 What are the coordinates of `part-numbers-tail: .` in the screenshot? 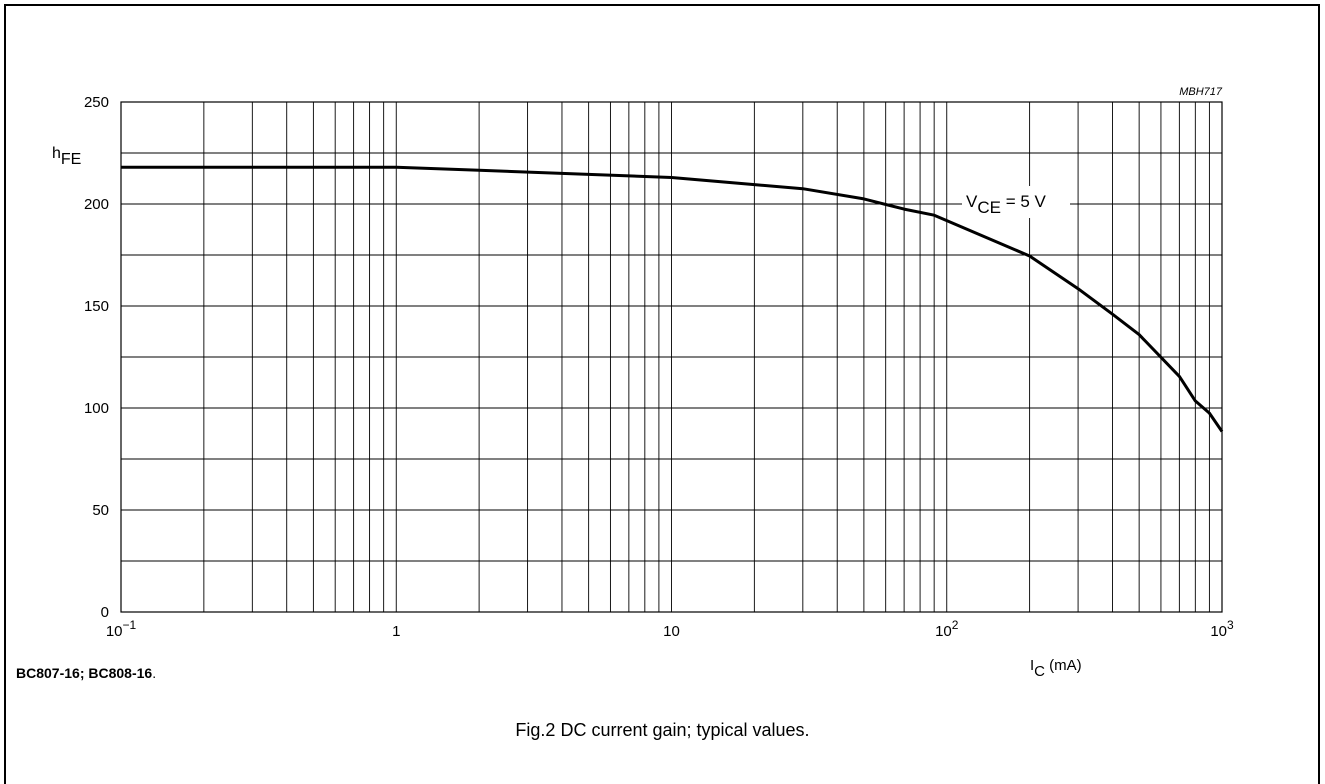 It's located at (154, 673).